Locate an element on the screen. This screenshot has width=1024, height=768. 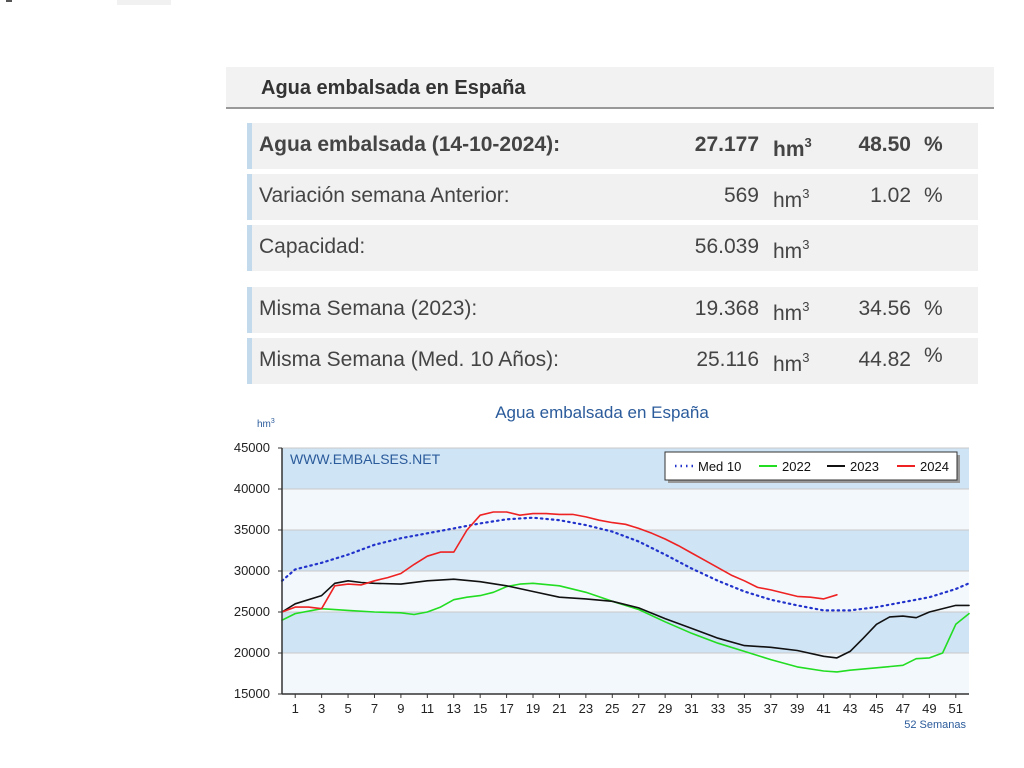
x-tick-label: 47 is located at coordinates (903, 708).